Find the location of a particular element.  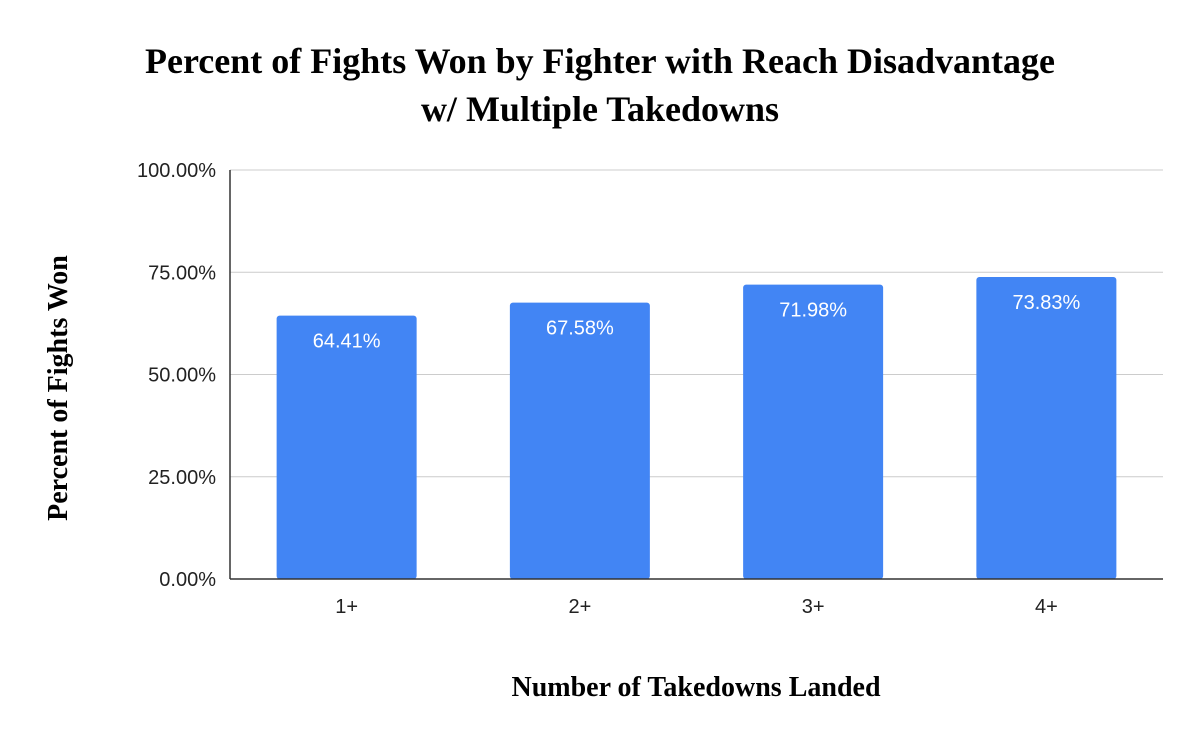

y-tick-label: 25.00% is located at coordinates (182, 478).